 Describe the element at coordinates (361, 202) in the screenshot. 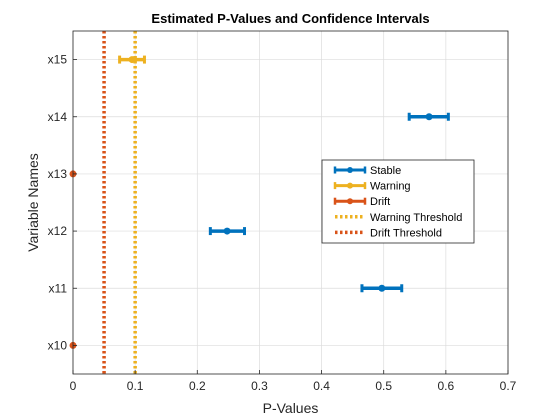

I see `legend-entry: Drift` at that location.